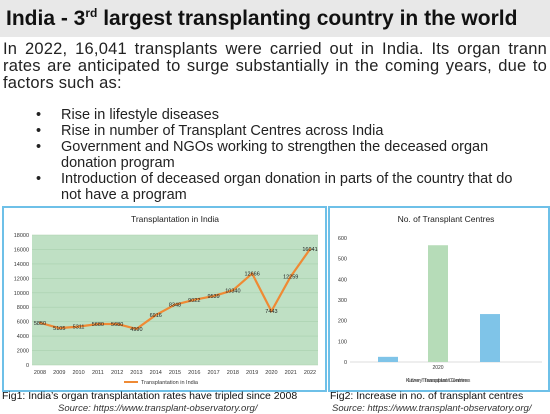 This screenshot has width=550, height=414. Describe the element at coordinates (21, 265) in the screenshot. I see `y-tick-label: 14000` at that location.